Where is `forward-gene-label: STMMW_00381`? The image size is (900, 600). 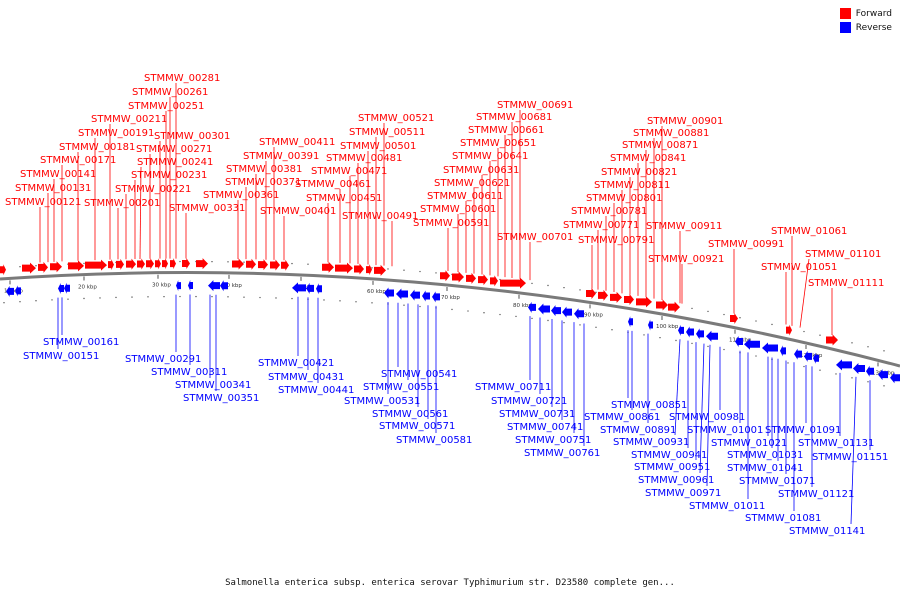
forward-gene-label: STMMW_00381 is located at coordinates (264, 169).